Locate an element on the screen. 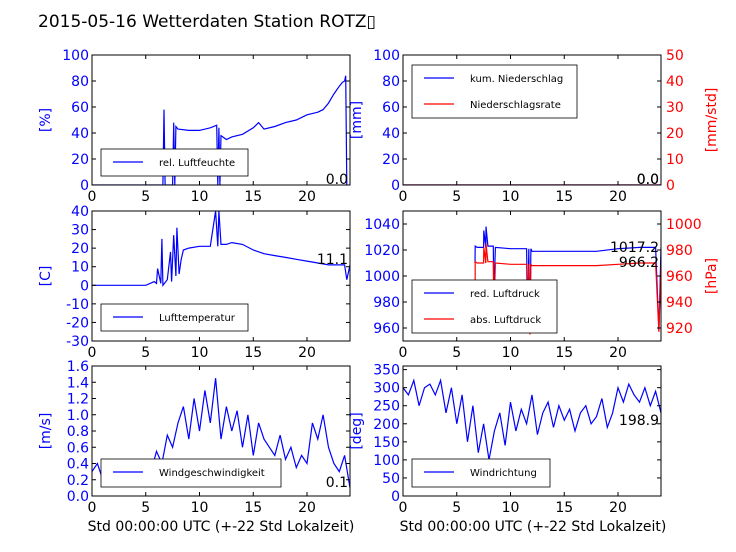 This screenshot has height=552, width=736. y-tick-label: 0.6 is located at coordinates (78, 448).